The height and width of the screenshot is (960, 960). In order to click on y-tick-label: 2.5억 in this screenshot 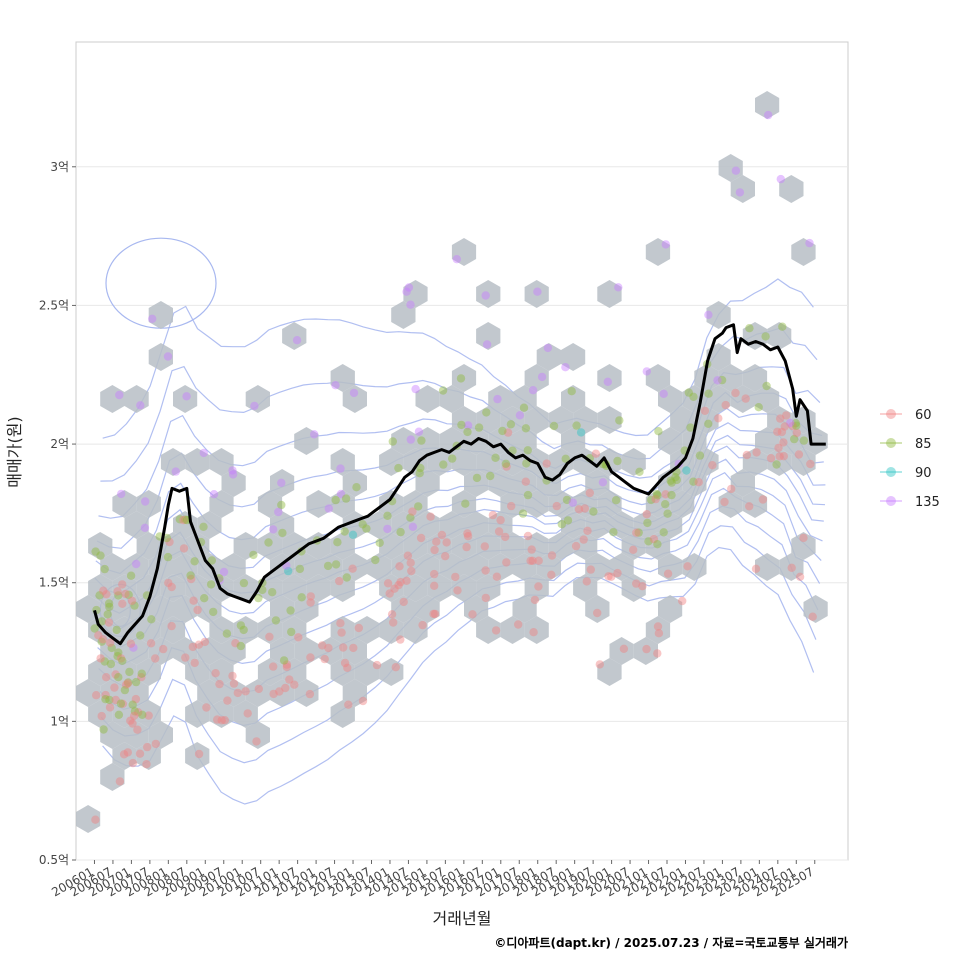, I will do `click(54, 305)`.